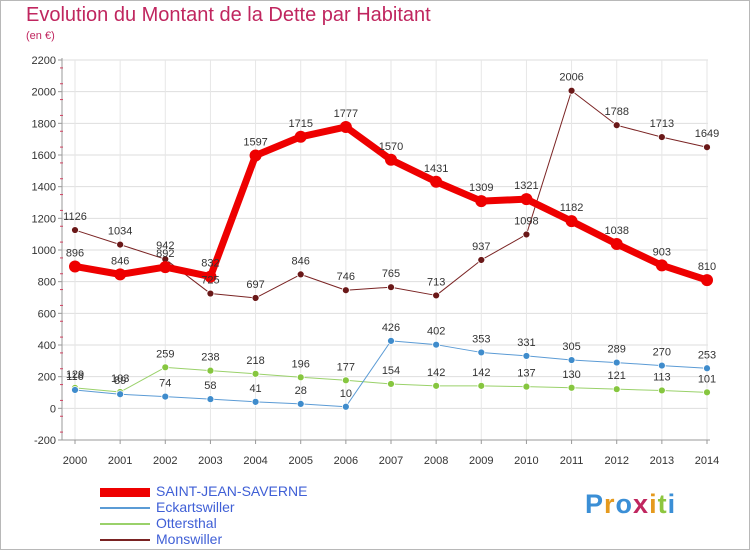 The image size is (750, 550). What do you see at coordinates (707, 134) in the screenshot?
I see `data-label-monswiller: 1649` at bounding box center [707, 134].